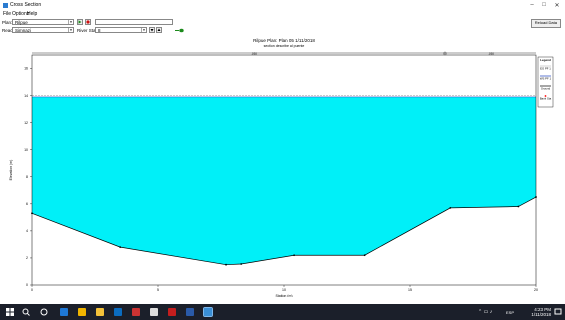  What do you see at coordinates (536, 290) in the screenshot?
I see `x-tick-label: 20` at bounding box center [536, 290].